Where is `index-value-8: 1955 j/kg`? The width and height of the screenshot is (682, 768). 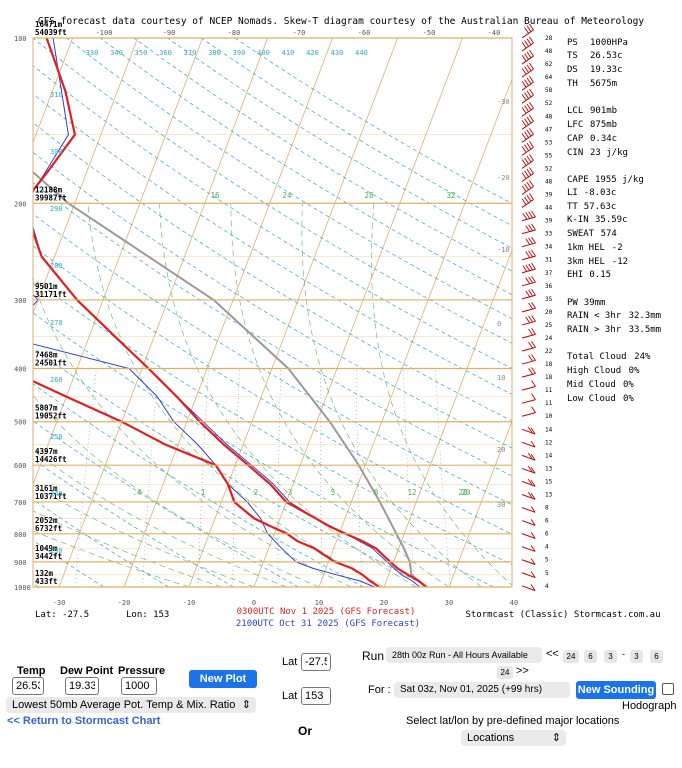
index-value-8: 1955 j/kg is located at coordinates (619, 180).